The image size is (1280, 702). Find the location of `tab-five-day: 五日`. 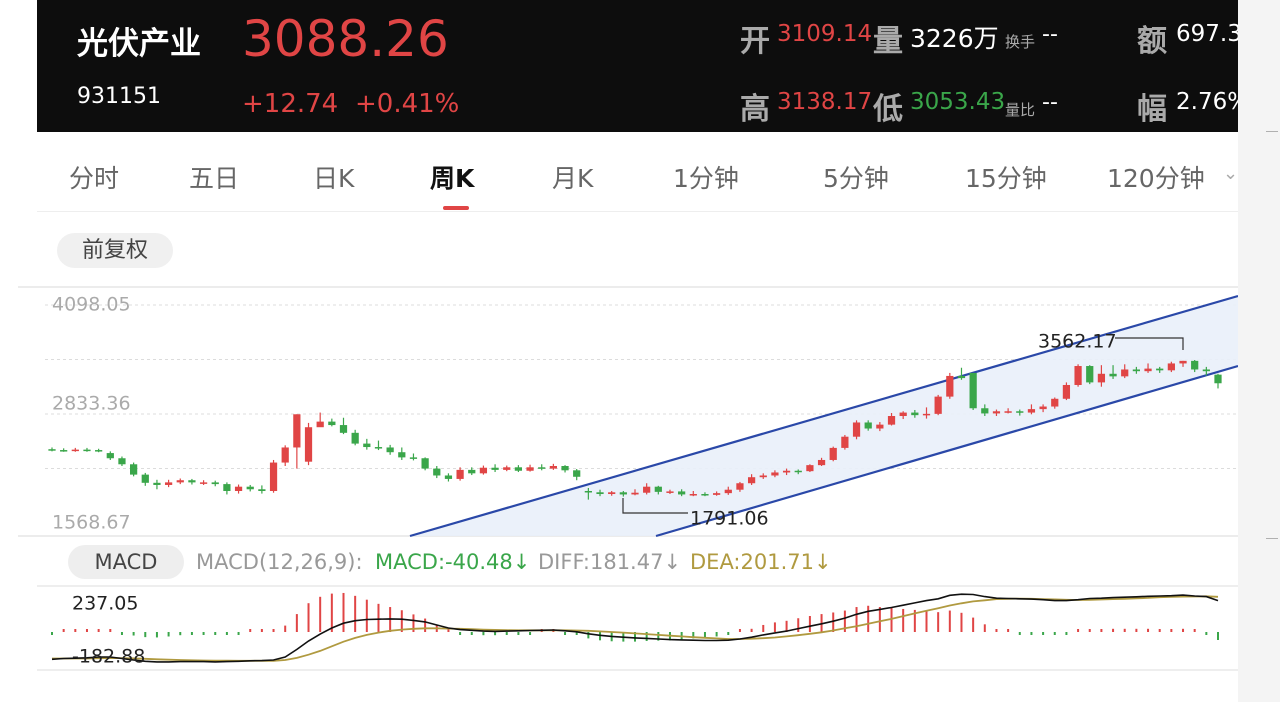

tab-five-day: 五日 is located at coordinates (214, 178).